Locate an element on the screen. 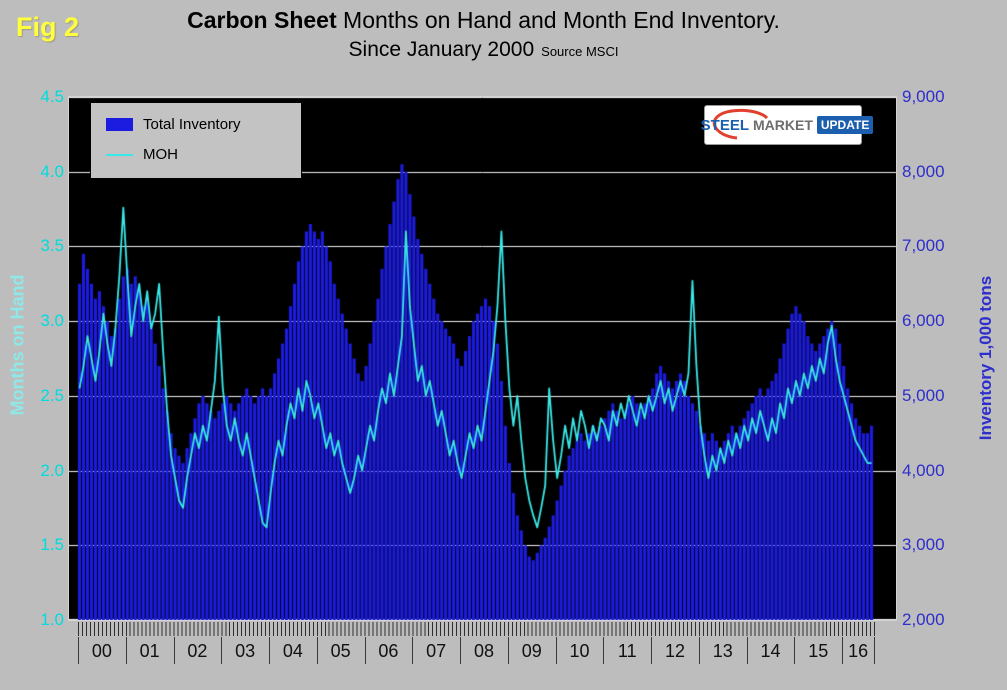 This screenshot has width=1007, height=690. logo-word-market: MARKET is located at coordinates (783, 125).